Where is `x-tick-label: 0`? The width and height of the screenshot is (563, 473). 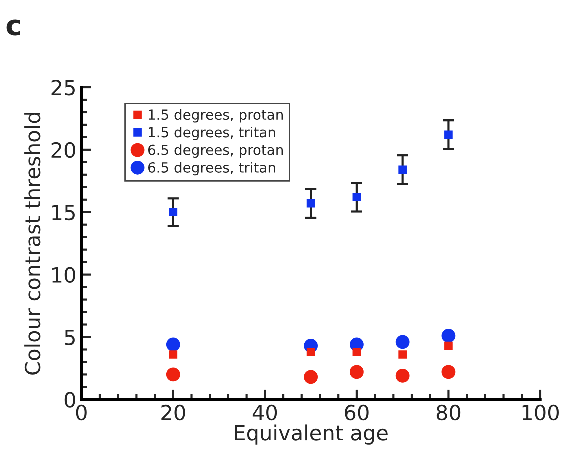
x-tick-label: 0 is located at coordinates (81, 412).